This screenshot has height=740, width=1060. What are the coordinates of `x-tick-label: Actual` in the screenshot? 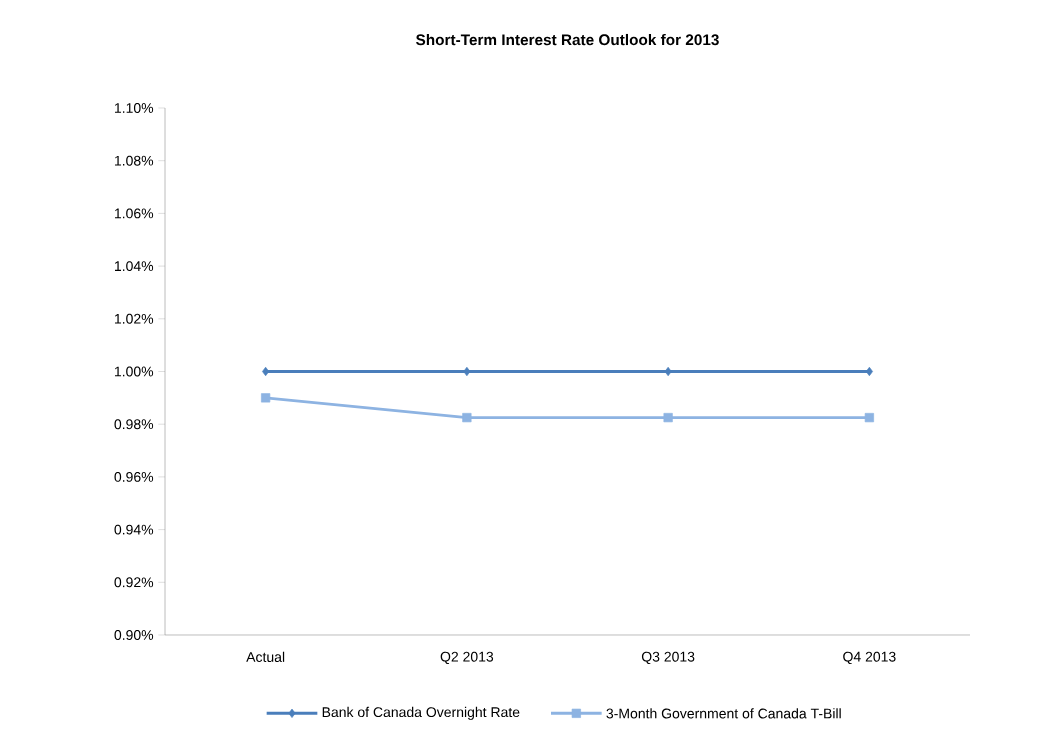 It's located at (265, 656).